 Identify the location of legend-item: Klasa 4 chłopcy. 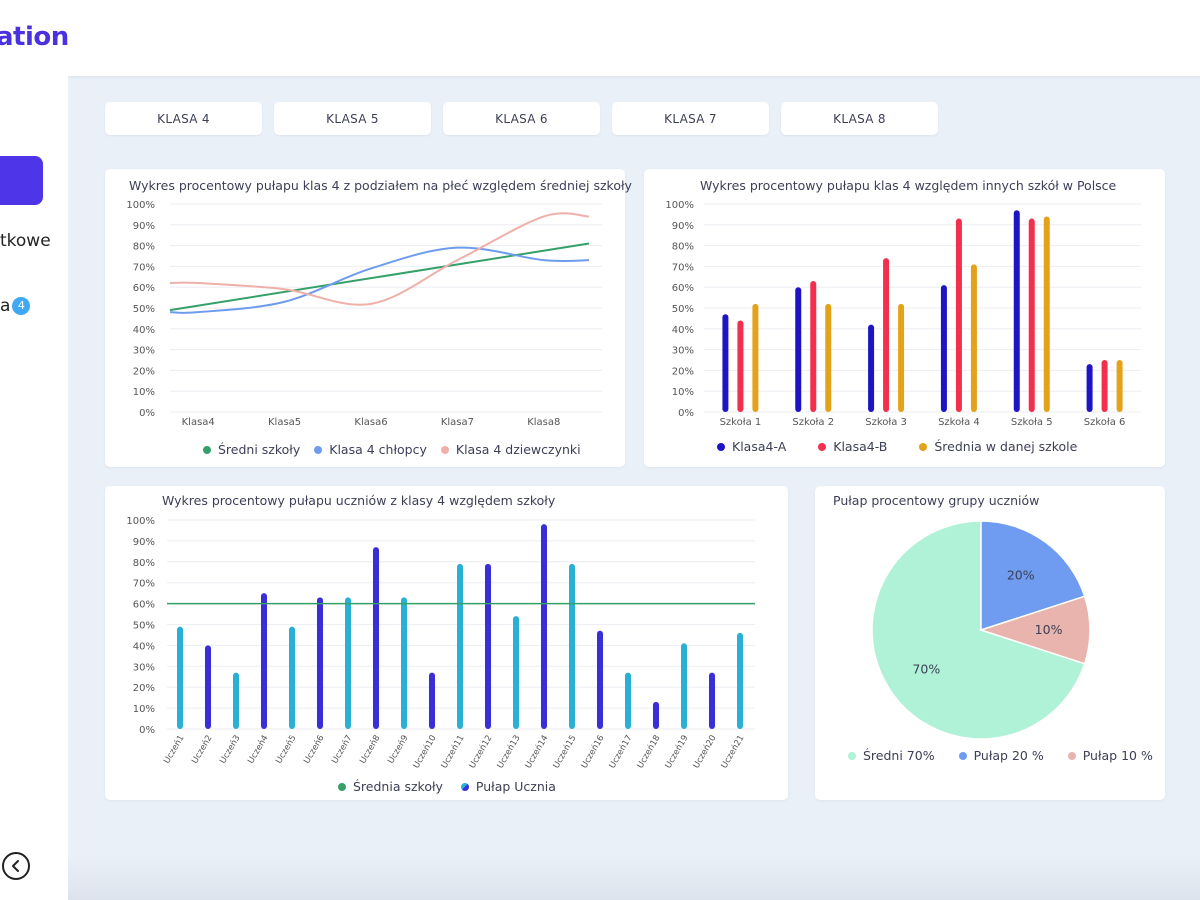
(370, 449).